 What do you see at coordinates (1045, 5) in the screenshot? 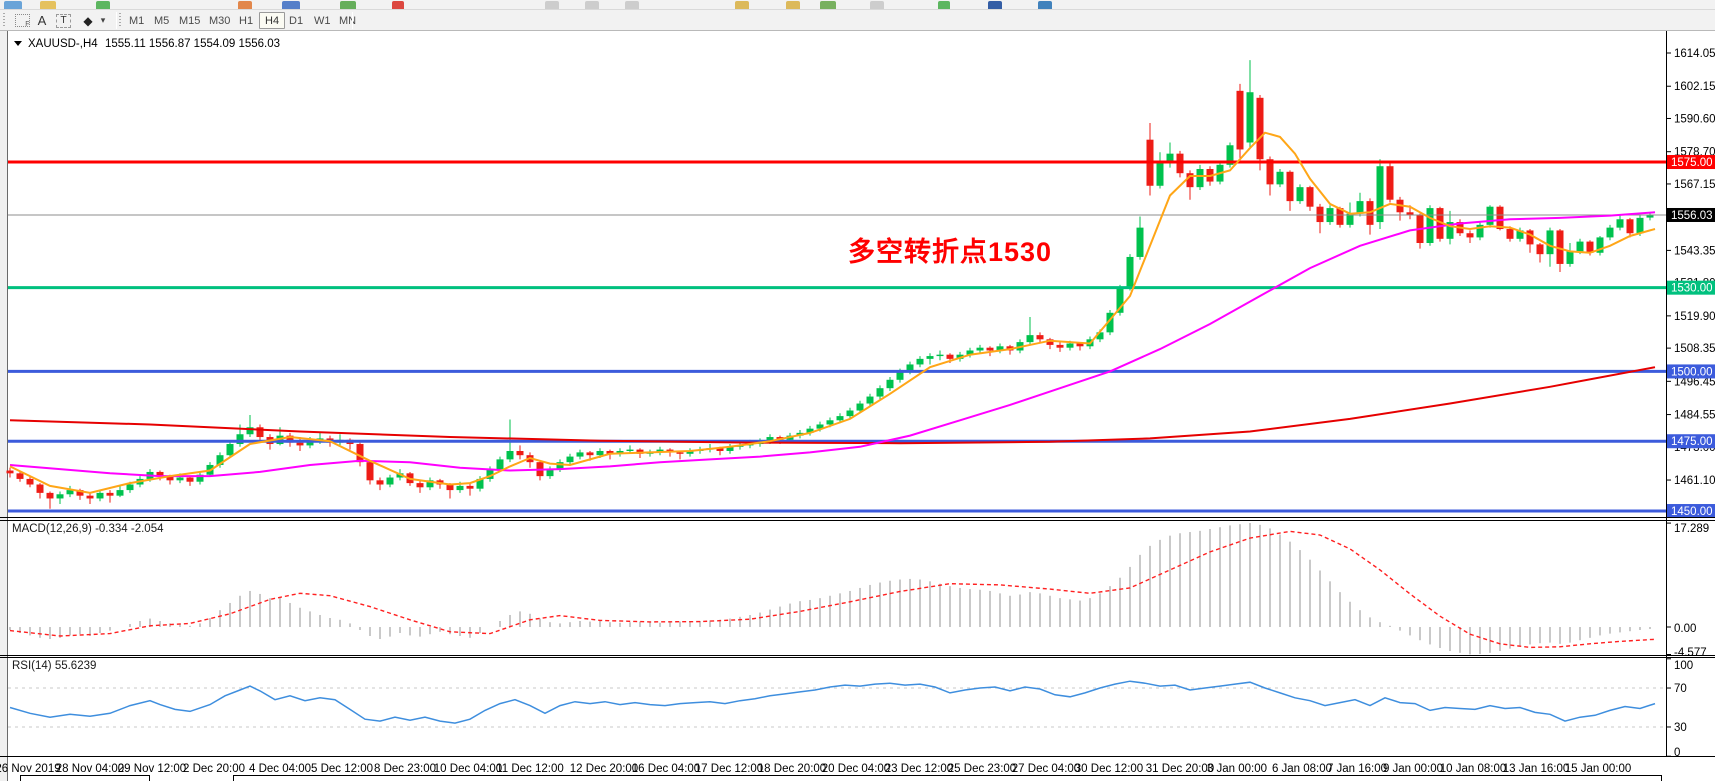
I see `period-icon` at bounding box center [1045, 5].